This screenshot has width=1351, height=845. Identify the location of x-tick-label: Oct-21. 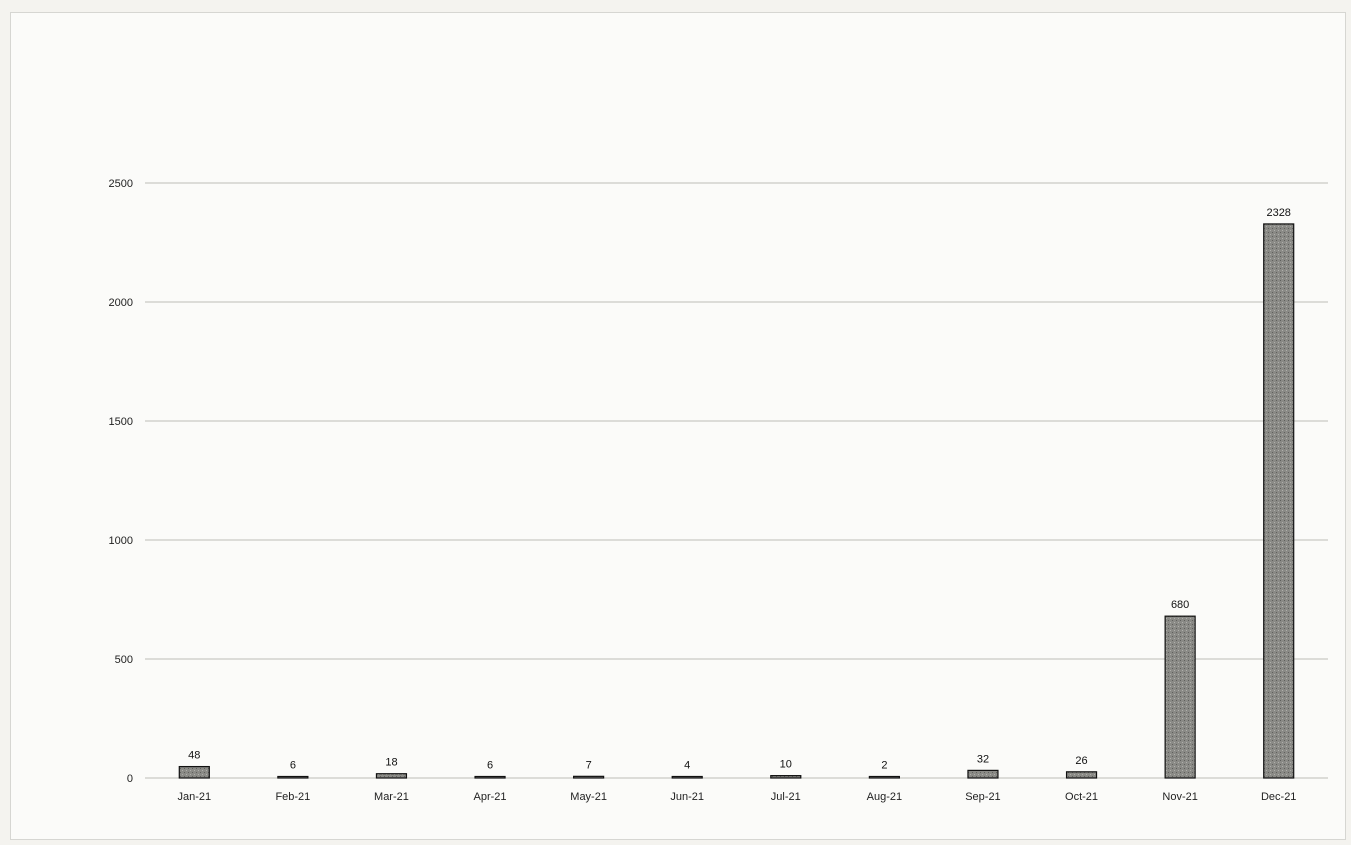
(1081, 797).